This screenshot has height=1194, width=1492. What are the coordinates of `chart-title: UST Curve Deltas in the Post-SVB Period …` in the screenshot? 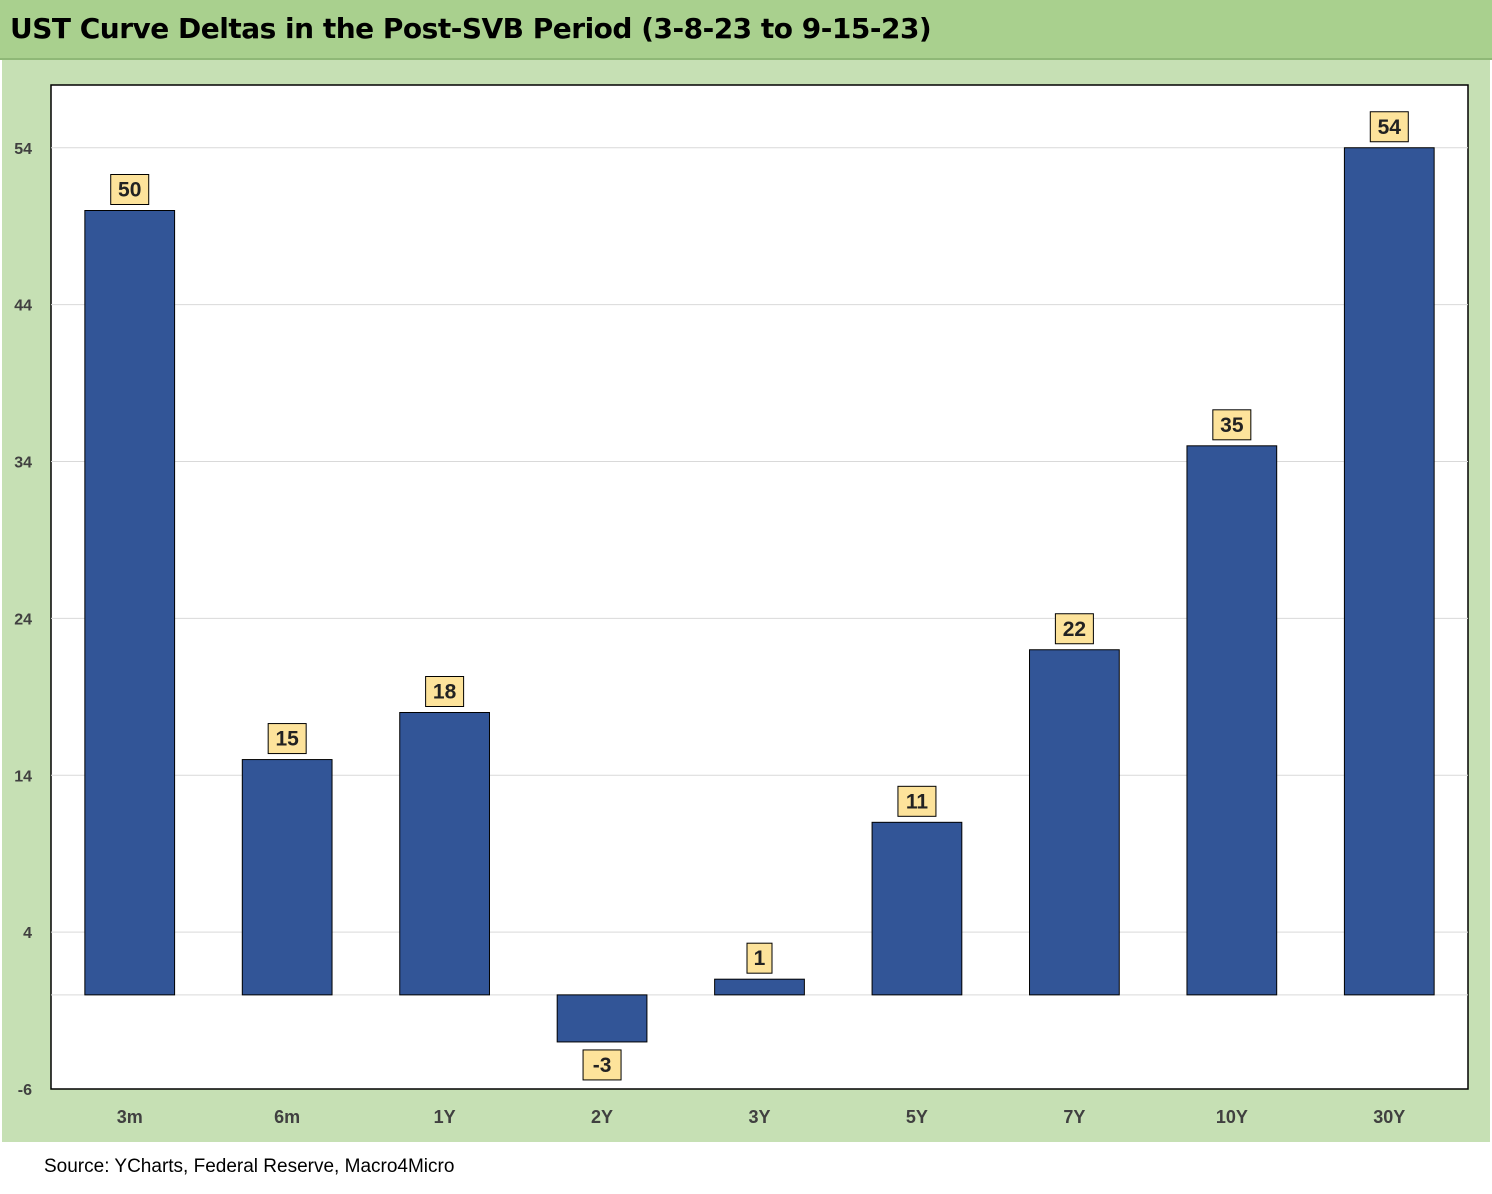 It's located at (471, 28).